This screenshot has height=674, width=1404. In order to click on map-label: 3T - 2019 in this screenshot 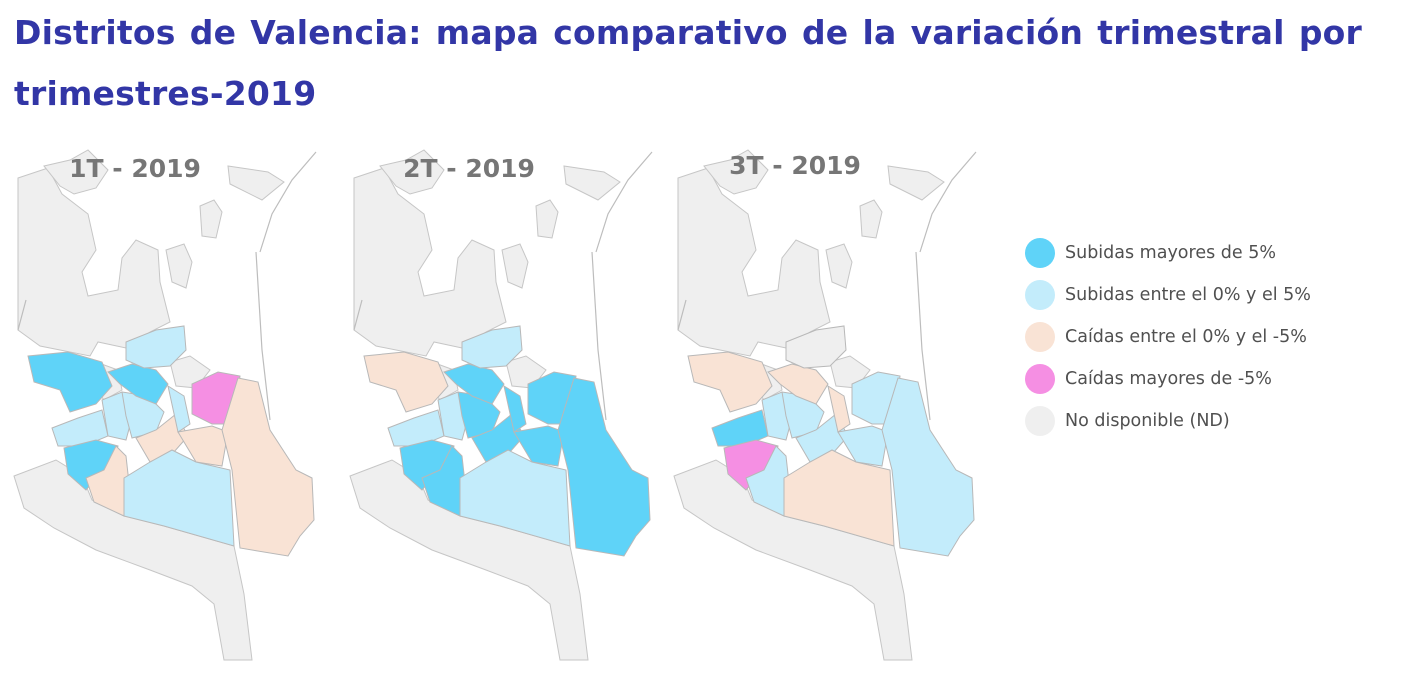, I will do `click(795, 165)`.